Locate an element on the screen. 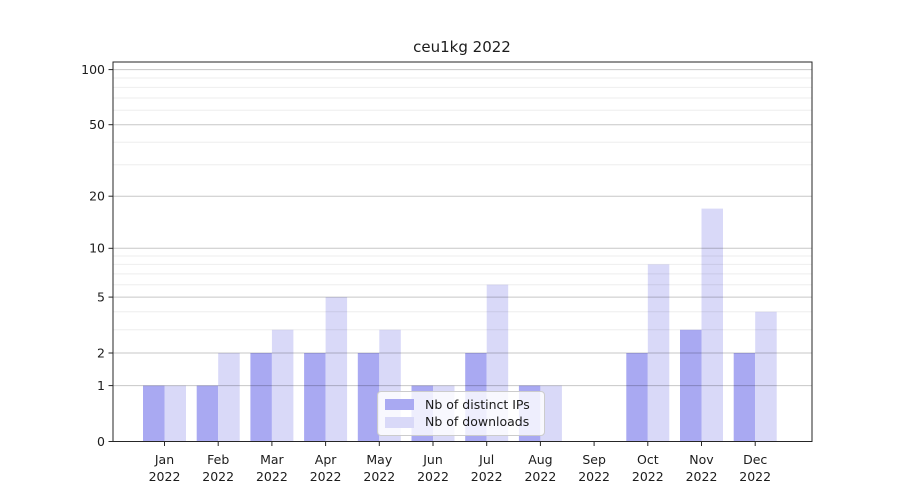  legend-swatch-downloads is located at coordinates (399, 422).